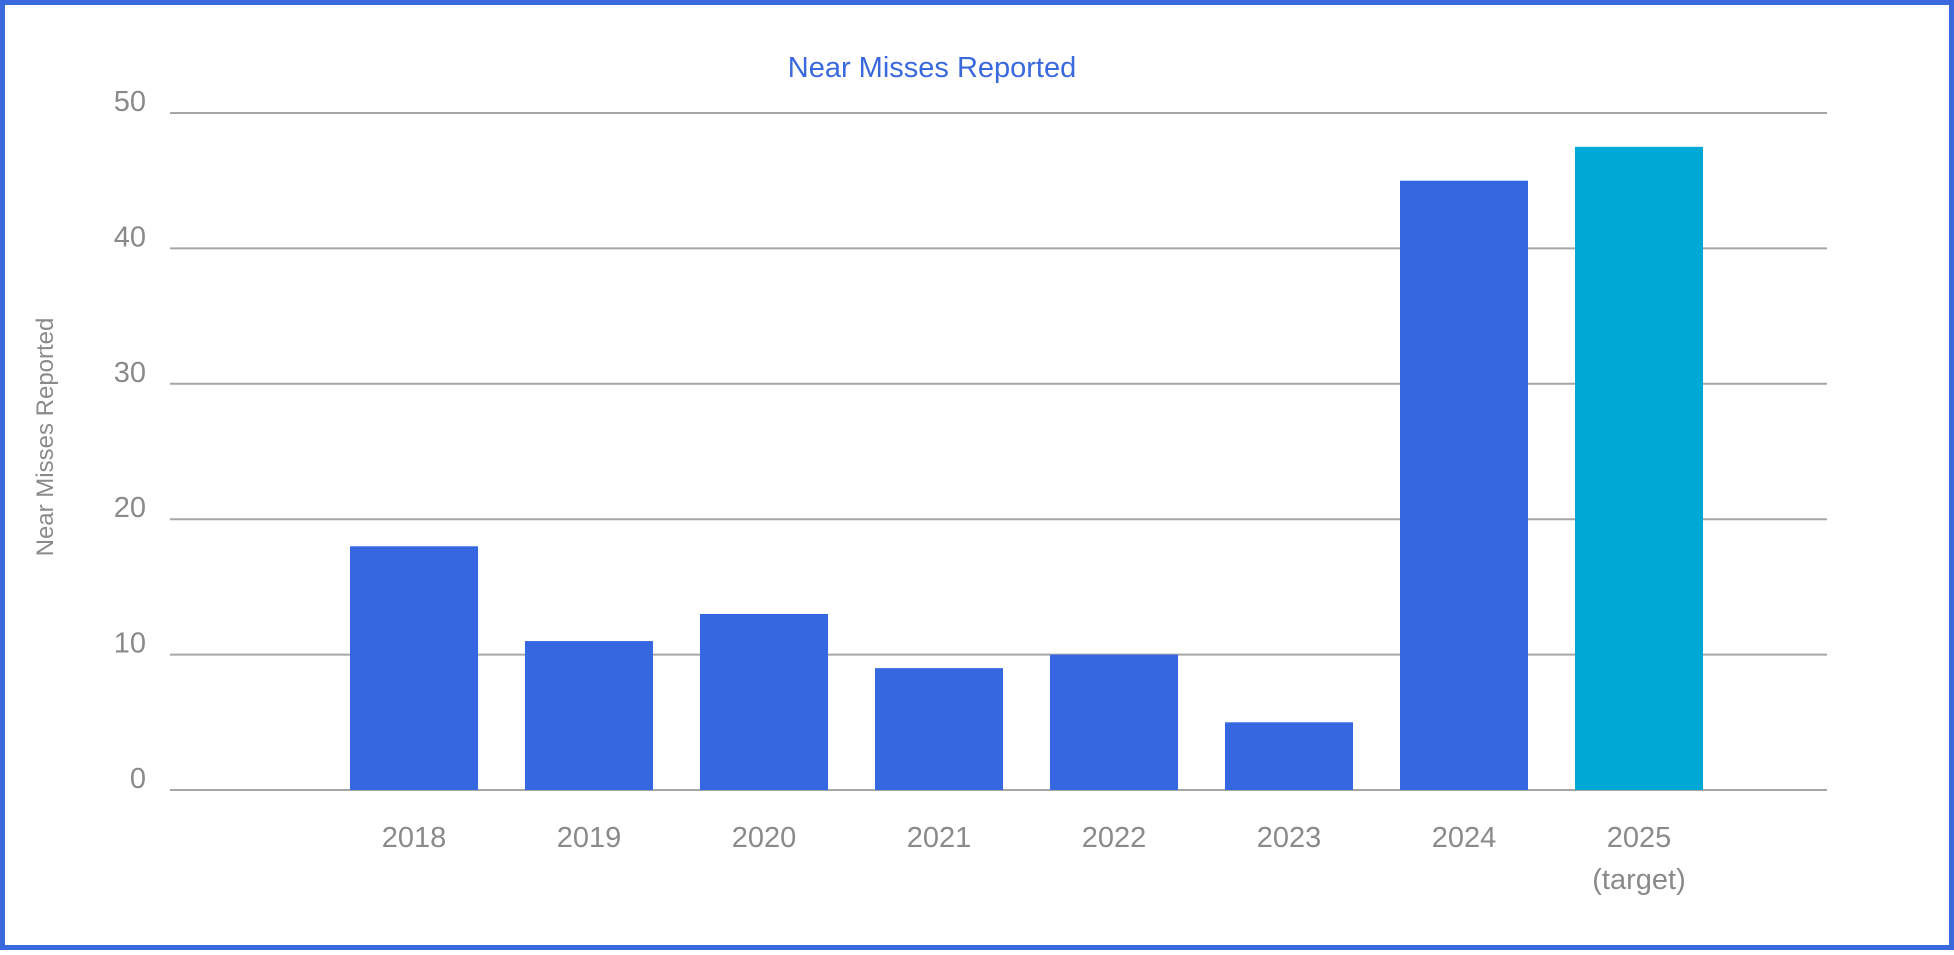 Image resolution: width=1954 pixels, height=955 pixels. What do you see at coordinates (1114, 838) in the screenshot?
I see `x-tick-label: 2022` at bounding box center [1114, 838].